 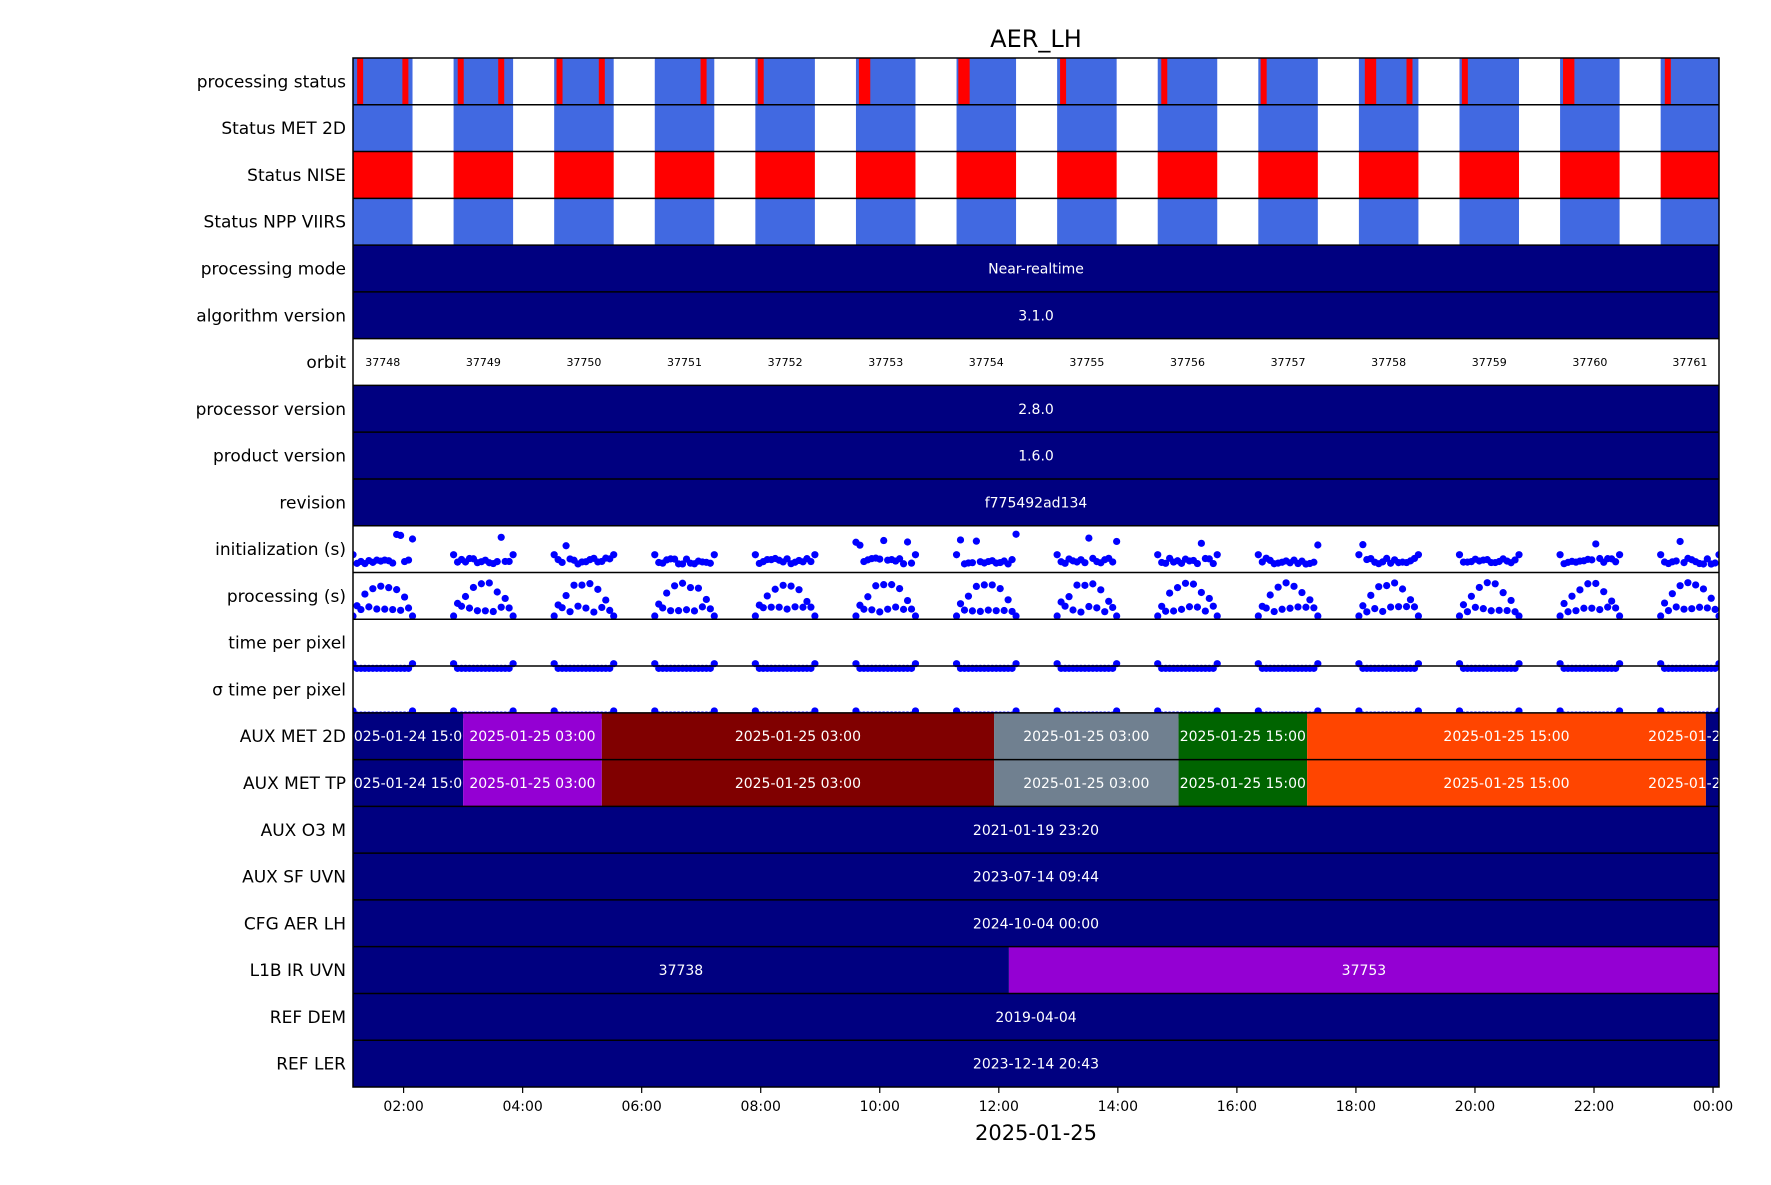 What do you see at coordinates (681, 971) in the screenshot?
I see `span-label: 37738` at bounding box center [681, 971].